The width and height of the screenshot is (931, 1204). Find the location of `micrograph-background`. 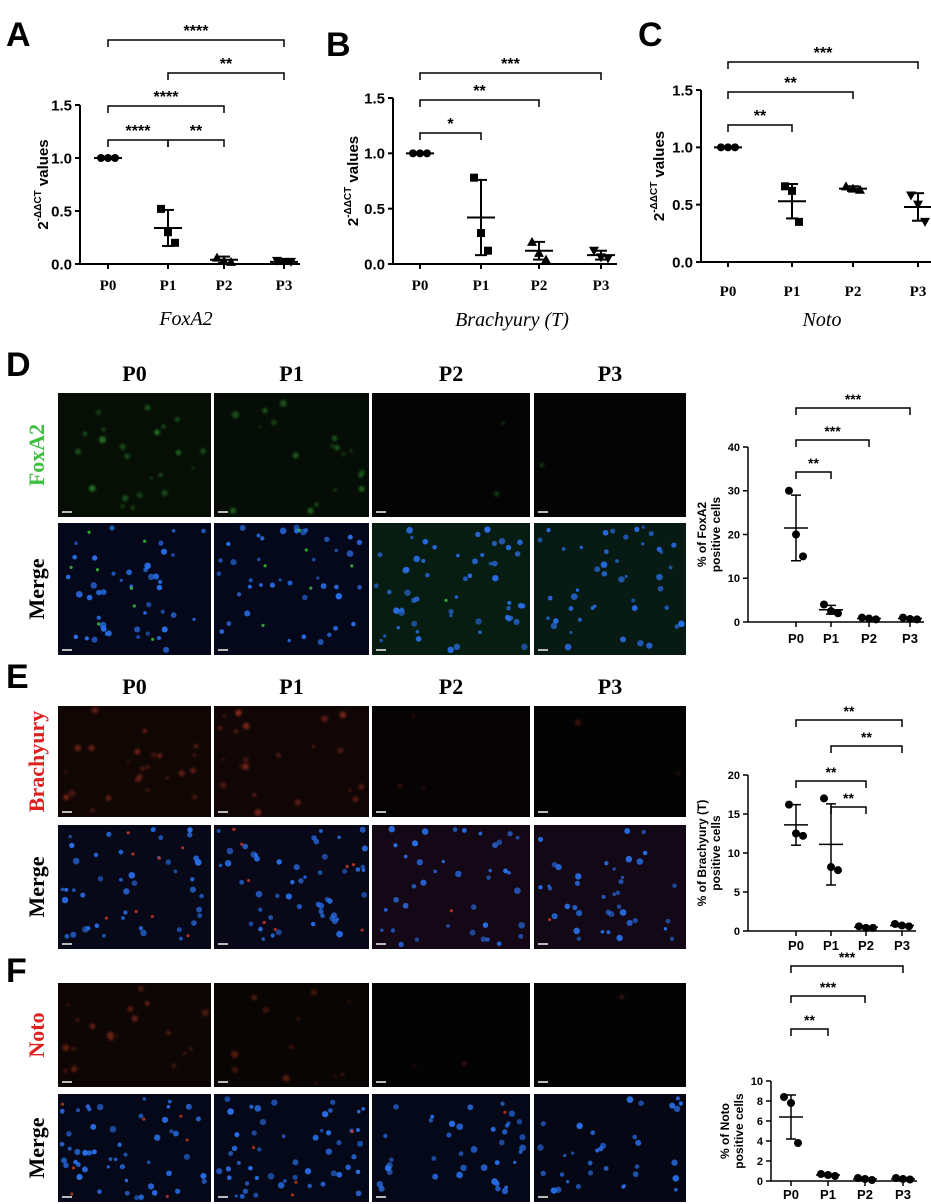

micrograph-background is located at coordinates (610, 887).